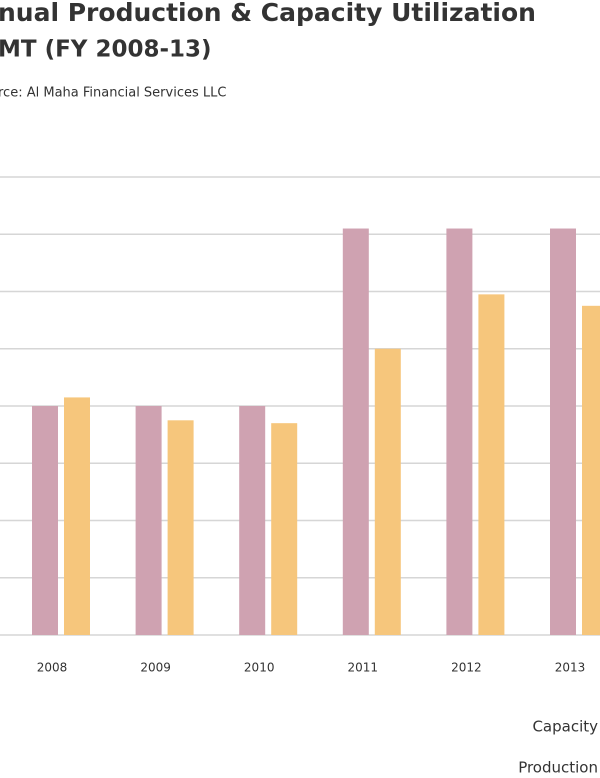 Image resolution: width=600 pixels, height=778 pixels. I want to click on x-tick-label: 2008, so click(52, 668).